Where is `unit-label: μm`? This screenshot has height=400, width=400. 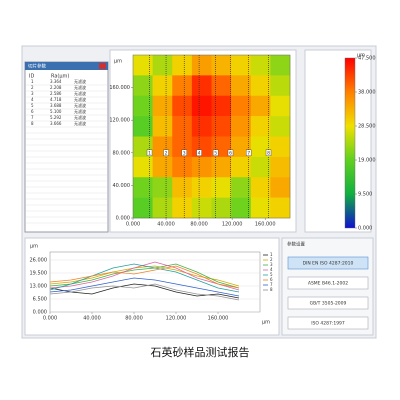 unit-label: μm is located at coordinates (34, 247).